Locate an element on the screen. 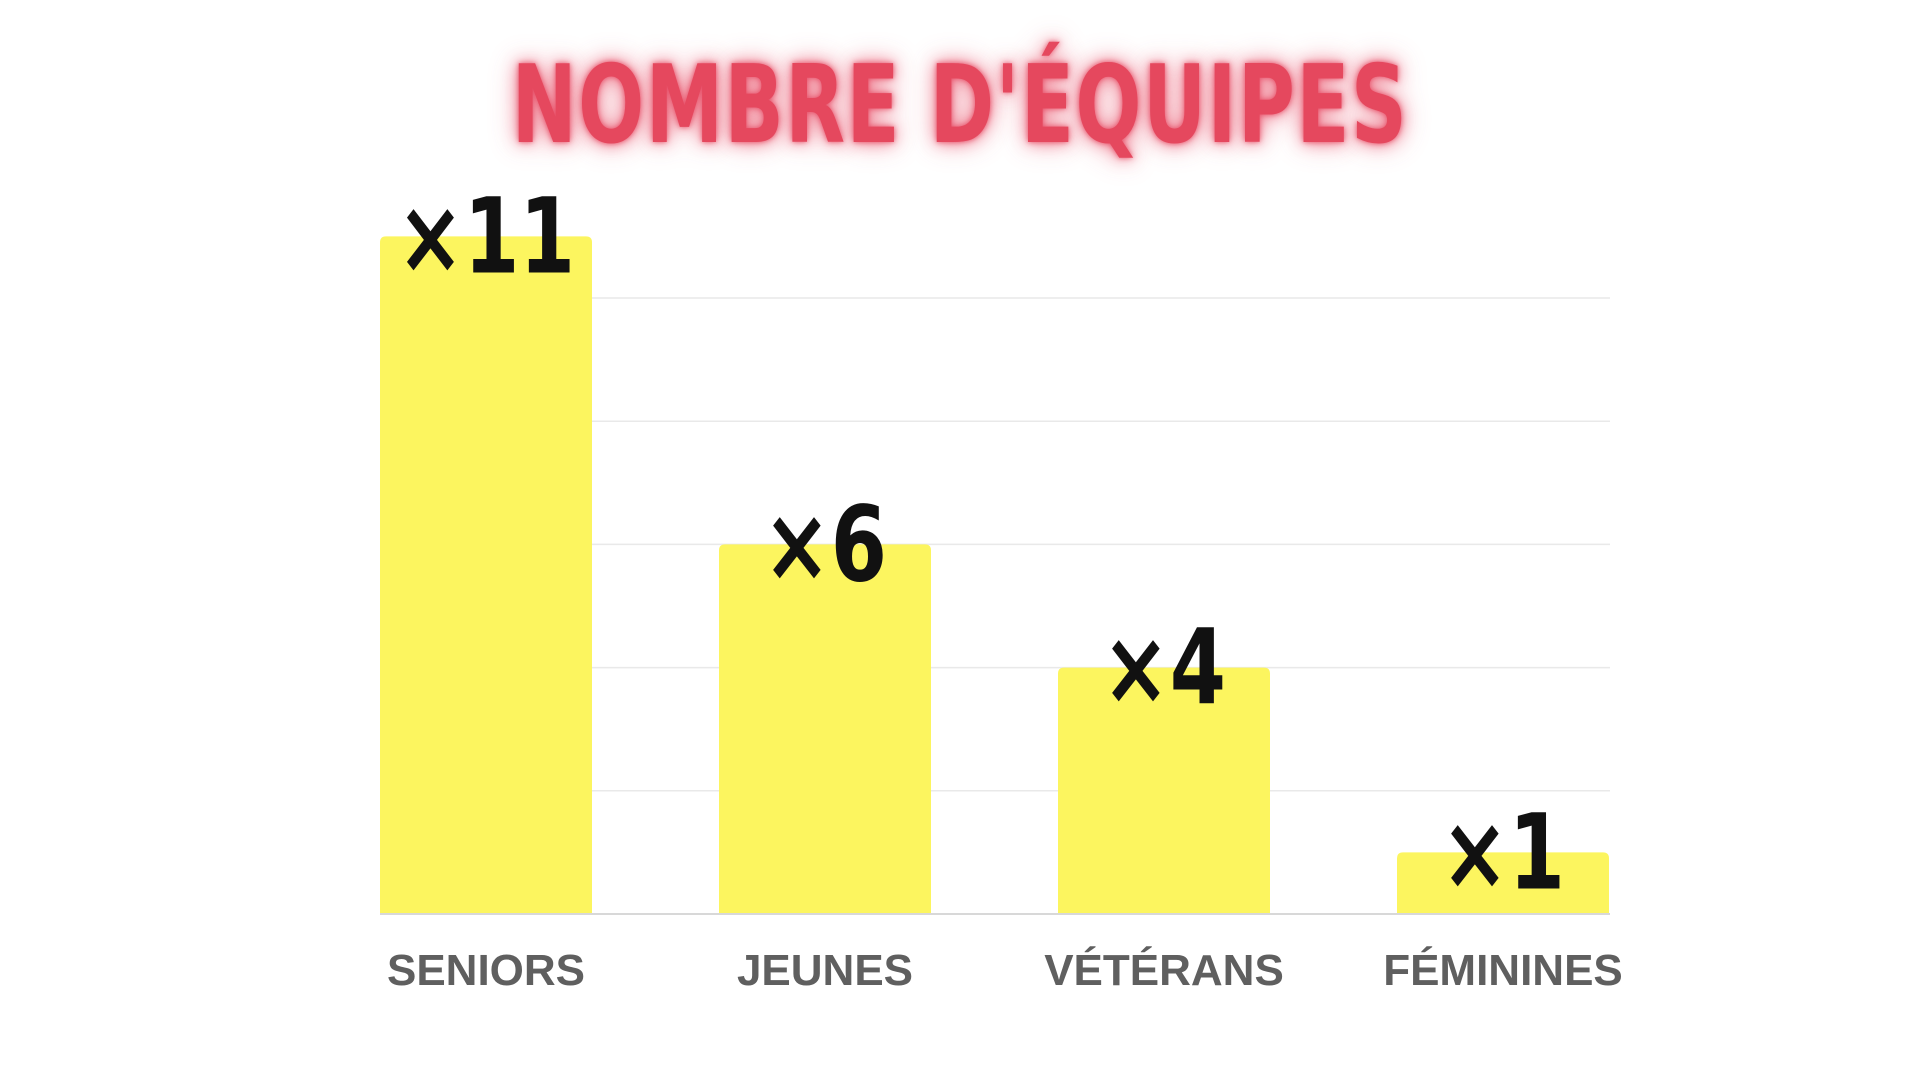 Image resolution: width=1920 pixels, height=1080 pixels. data-label: ×1 is located at coordinates (1503, 852).